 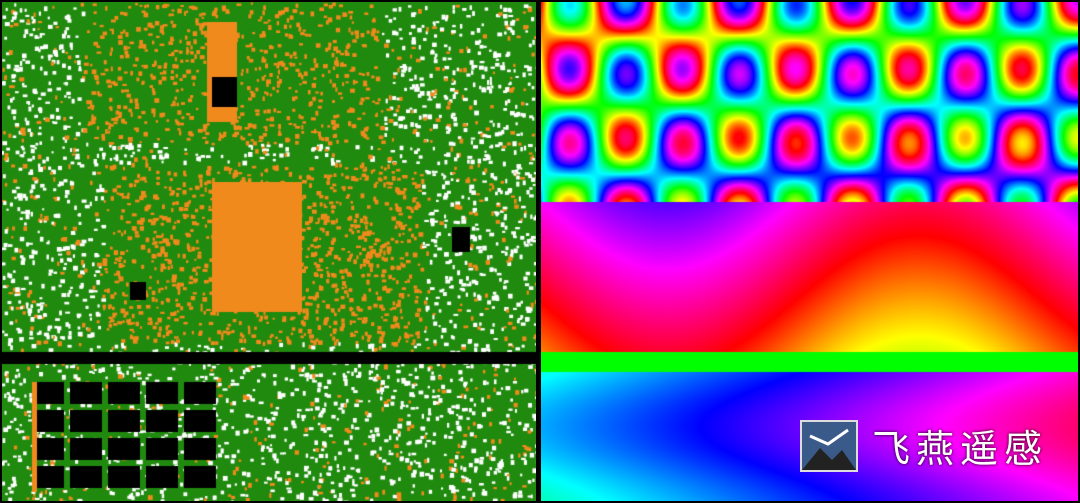 I want to click on watermark: 飞燕遥感, so click(x=924, y=445).